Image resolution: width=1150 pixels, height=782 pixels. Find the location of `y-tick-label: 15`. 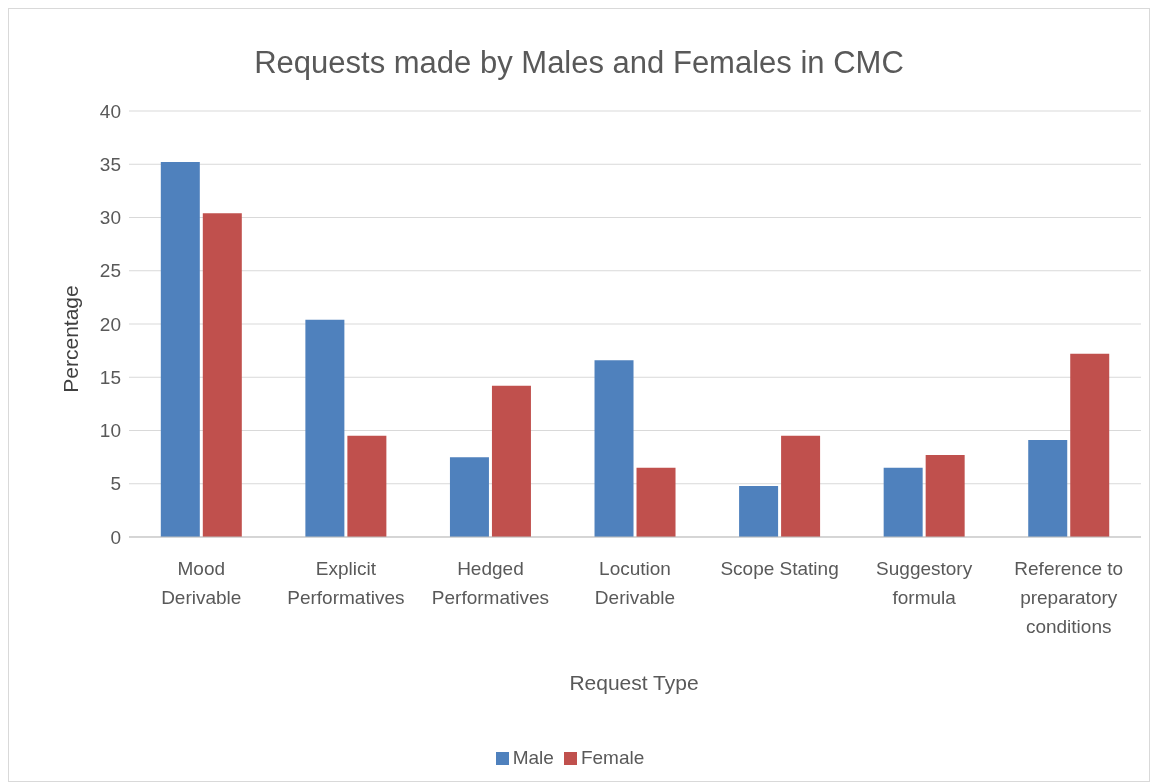

y-tick-label: 15 is located at coordinates (110, 377).